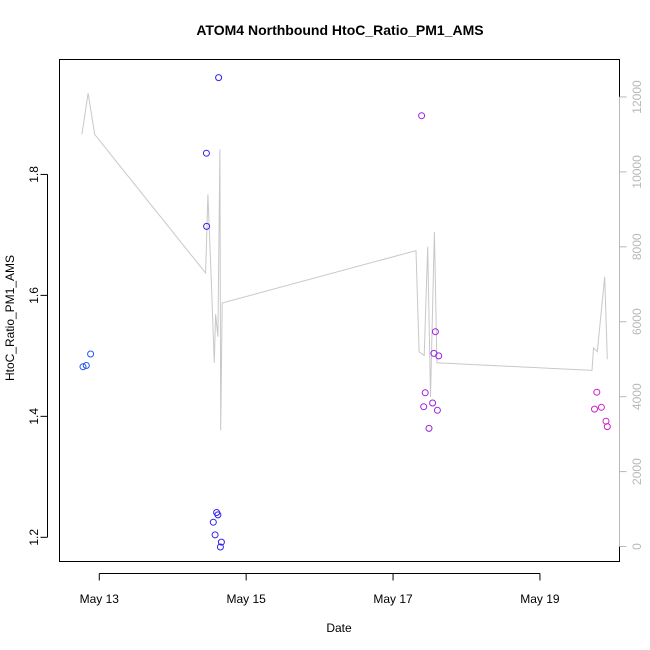 Image resolution: width=650 pixels, height=650 pixels. What do you see at coordinates (100, 599) in the screenshot?
I see `x-tick-label-1: May 13` at bounding box center [100, 599].